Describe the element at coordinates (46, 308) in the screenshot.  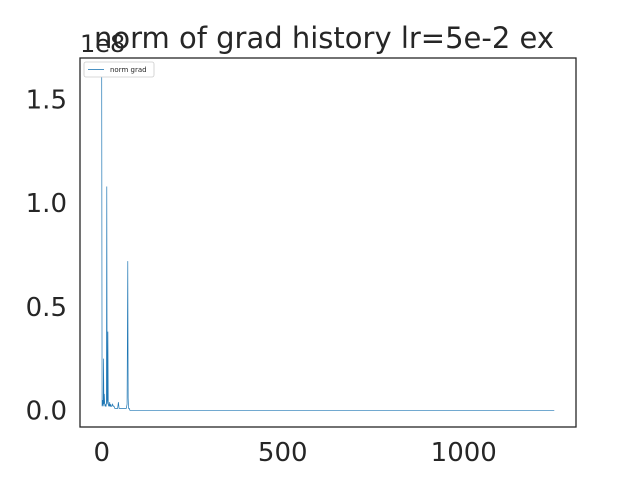
I see `y-tick-label: 0.5` at that location.